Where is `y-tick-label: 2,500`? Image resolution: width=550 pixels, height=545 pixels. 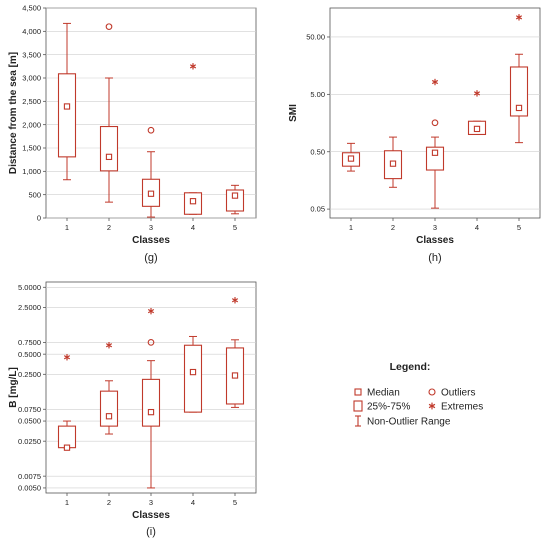 y-tick-label: 2,500 is located at coordinates (31, 101).